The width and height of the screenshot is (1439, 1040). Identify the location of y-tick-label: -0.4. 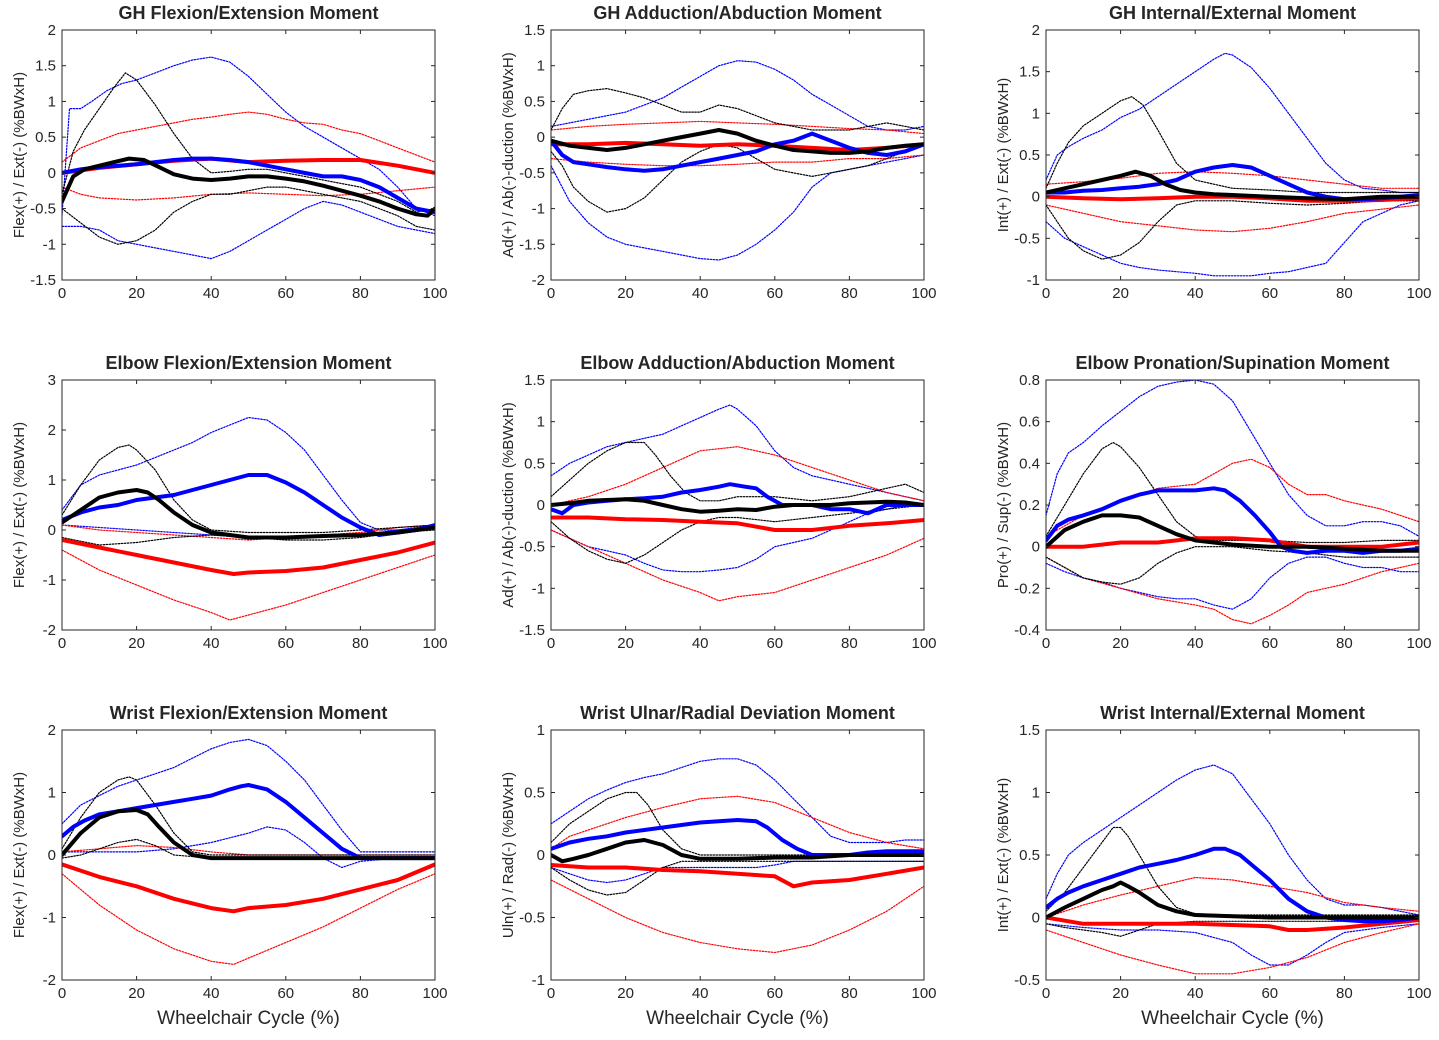
(1027, 630).